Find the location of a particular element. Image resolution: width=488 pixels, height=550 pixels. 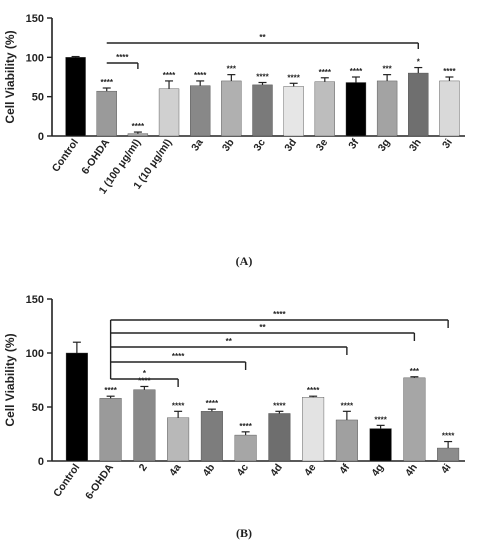

significance-label: * is located at coordinates (419, 62).